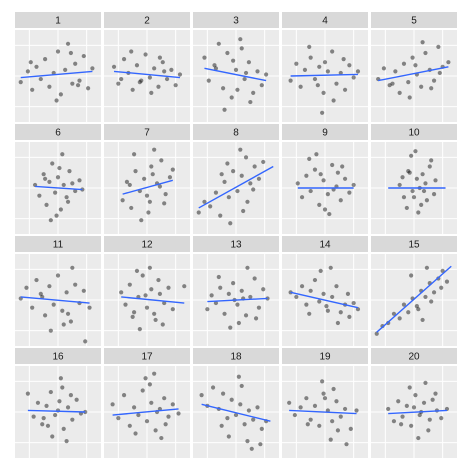 The image size is (474, 474). Describe the element at coordinates (147, 21) in the screenshot. I see `panel-title: 2` at that location.